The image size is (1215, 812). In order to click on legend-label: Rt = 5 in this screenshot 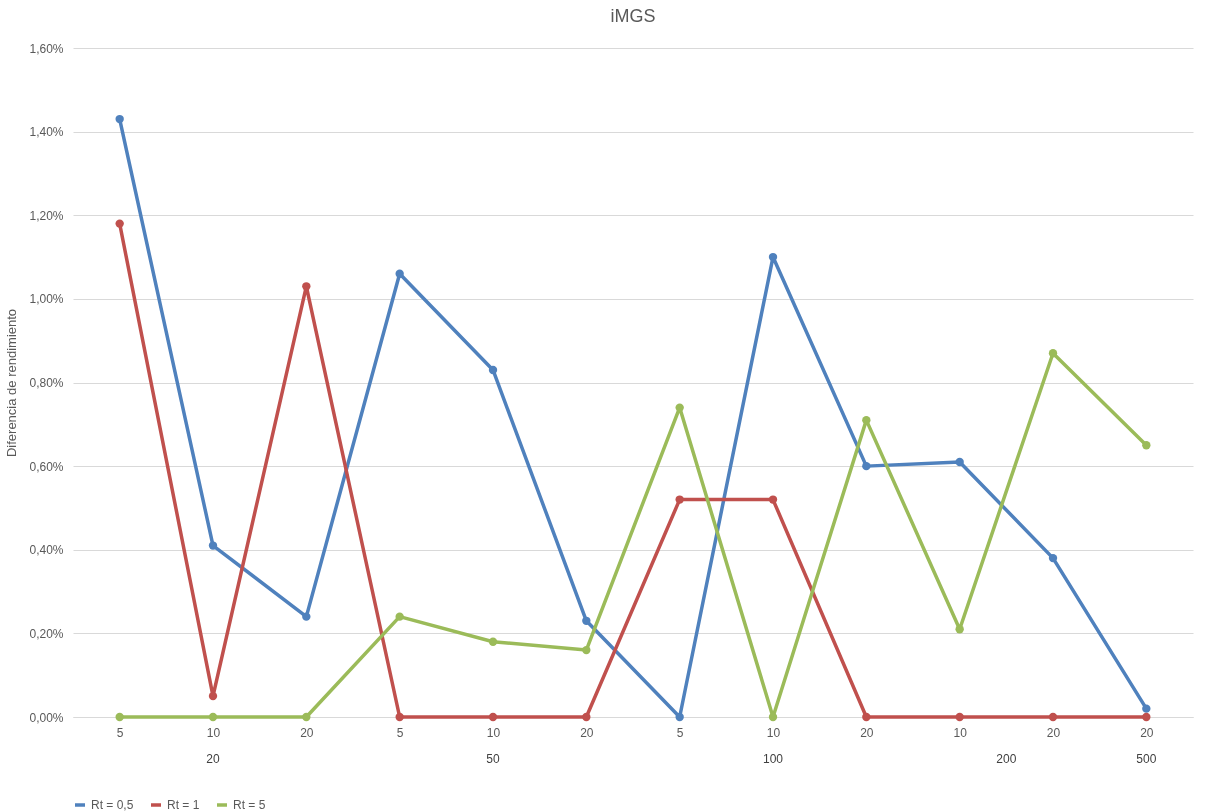, I will do `click(249, 805)`.